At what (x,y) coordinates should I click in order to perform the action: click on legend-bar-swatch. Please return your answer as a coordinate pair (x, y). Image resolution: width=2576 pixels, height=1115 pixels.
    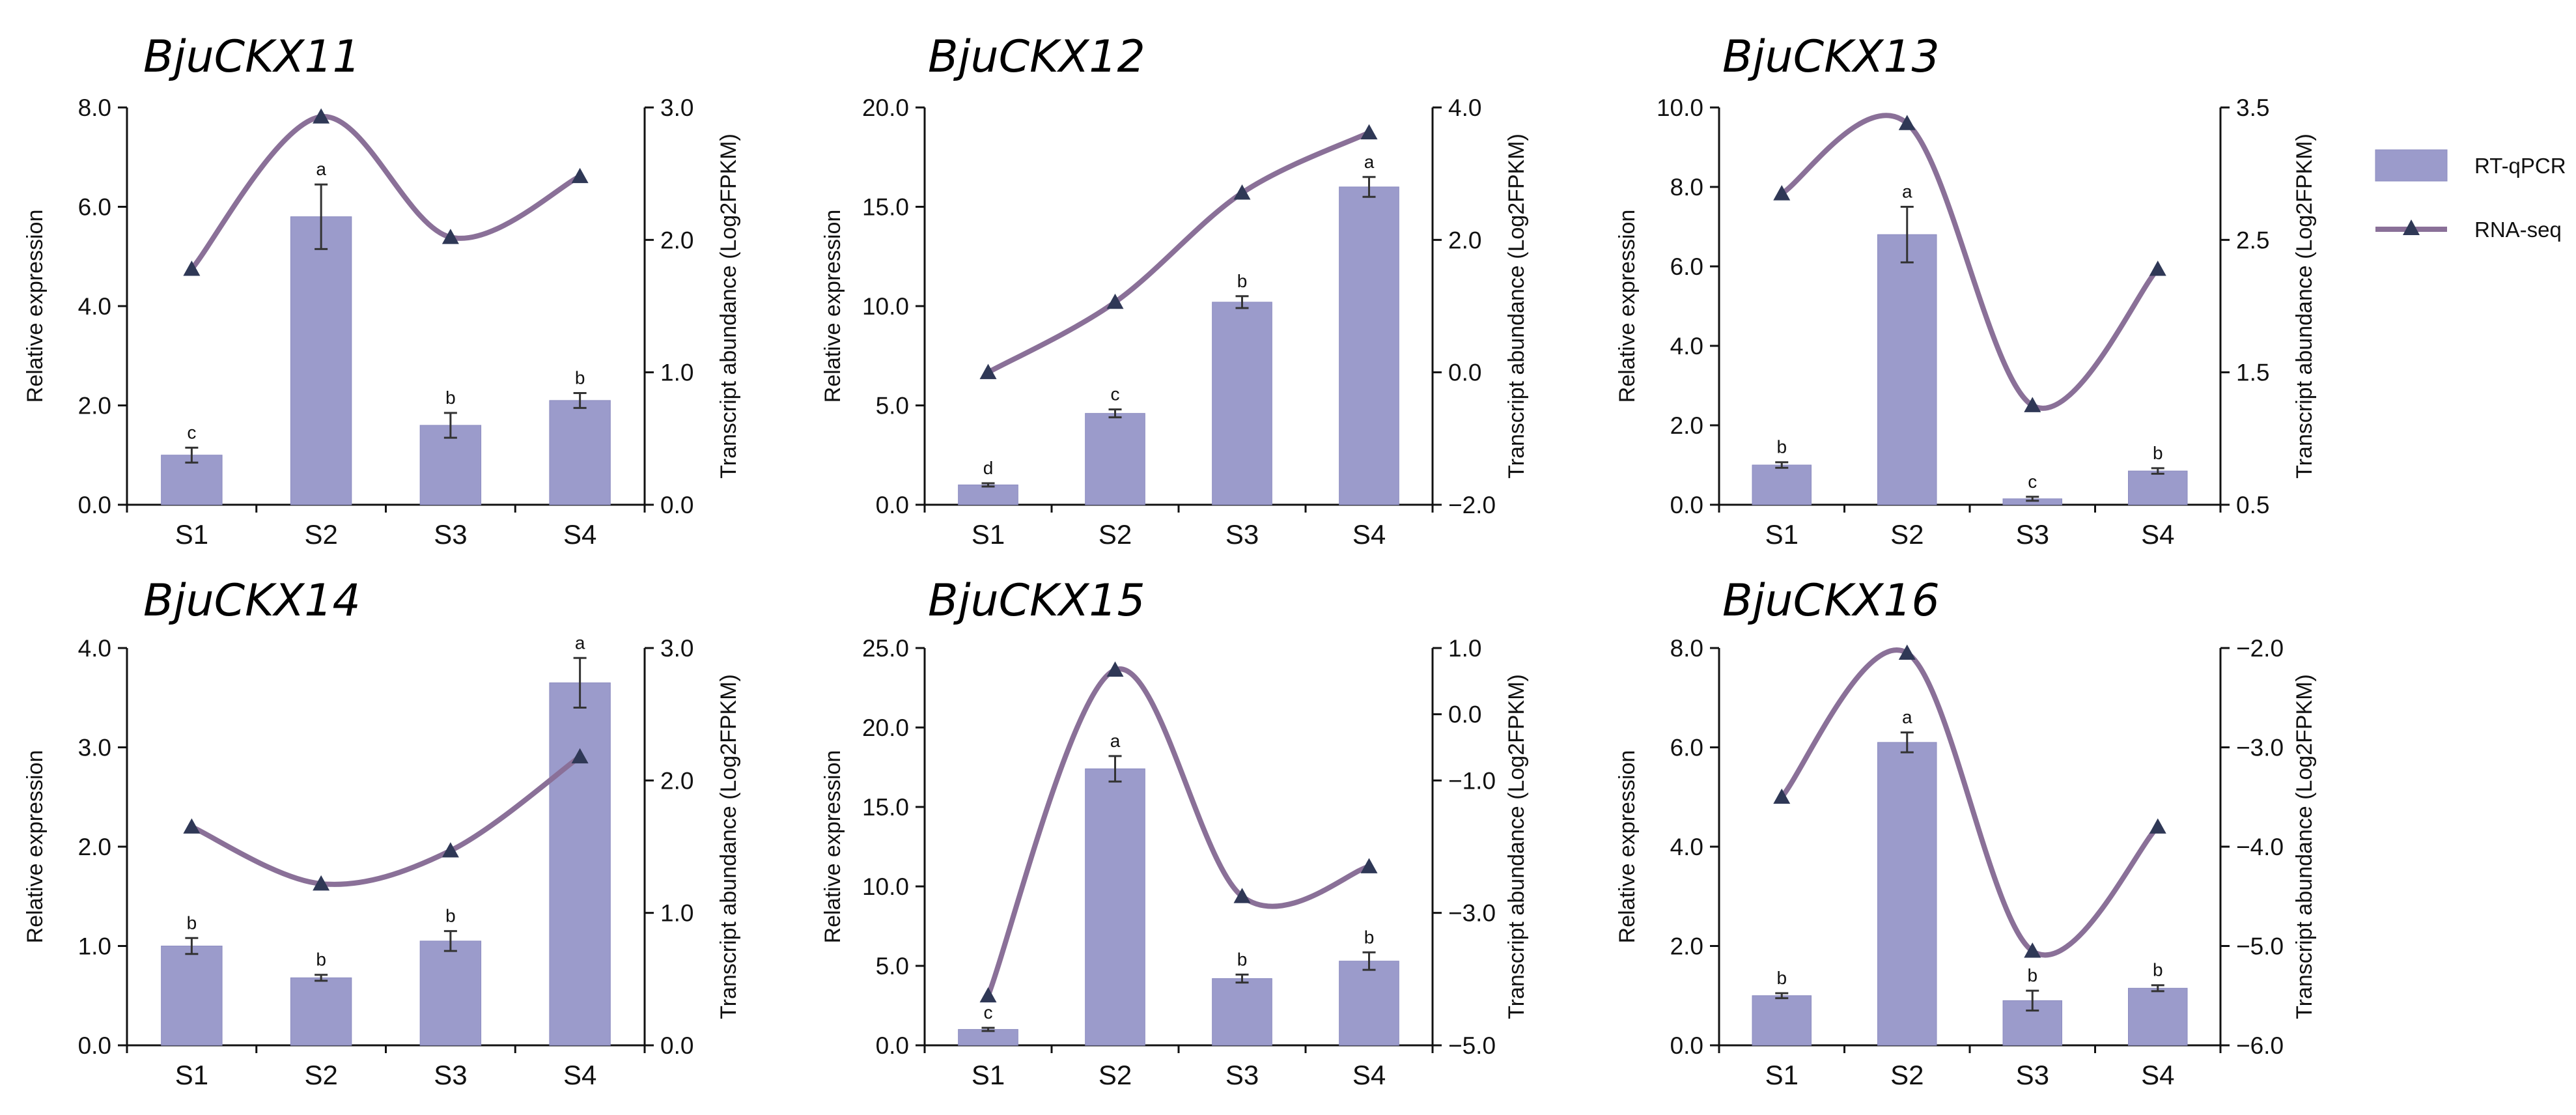
    Looking at the image, I should click on (2412, 165).